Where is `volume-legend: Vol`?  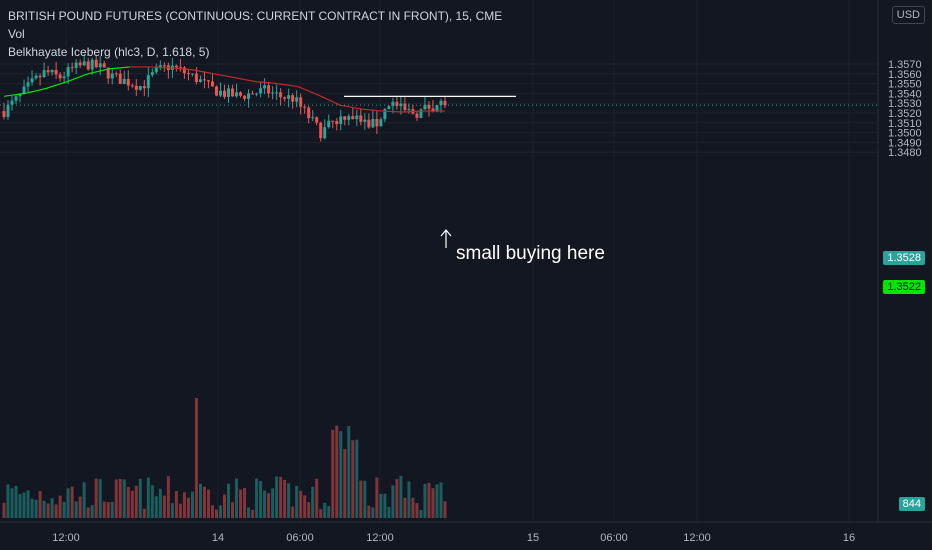 volume-legend: Vol is located at coordinates (16, 34).